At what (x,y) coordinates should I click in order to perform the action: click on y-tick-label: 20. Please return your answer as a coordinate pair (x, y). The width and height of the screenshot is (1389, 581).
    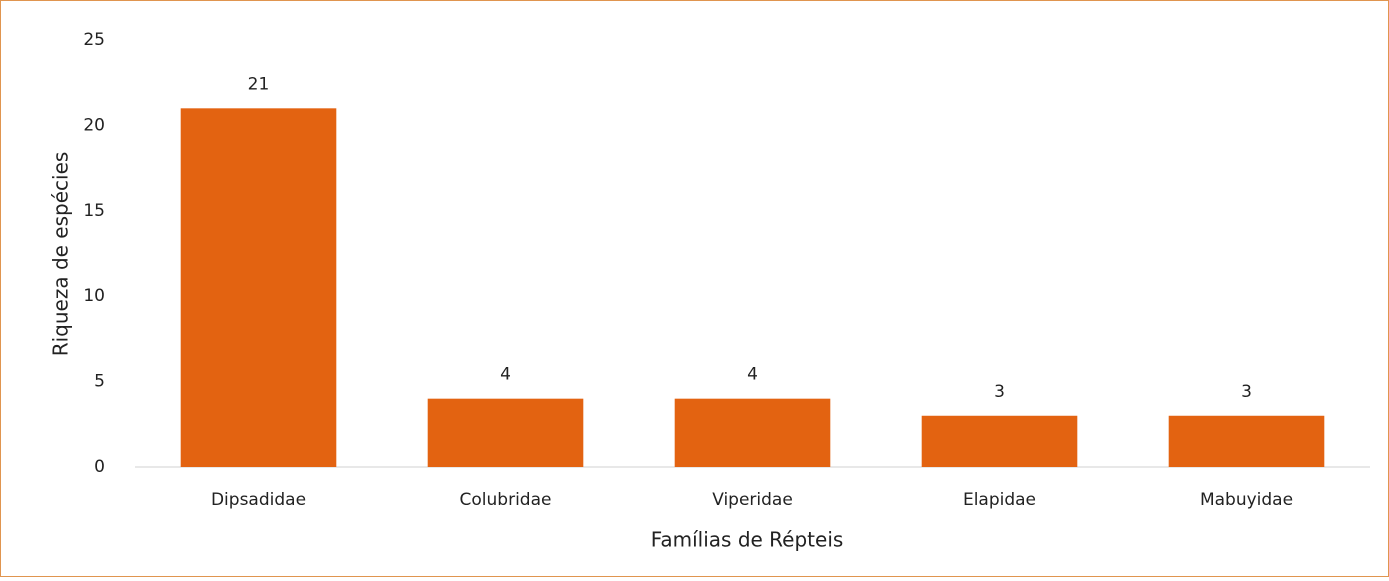
    Looking at the image, I should click on (94, 125).